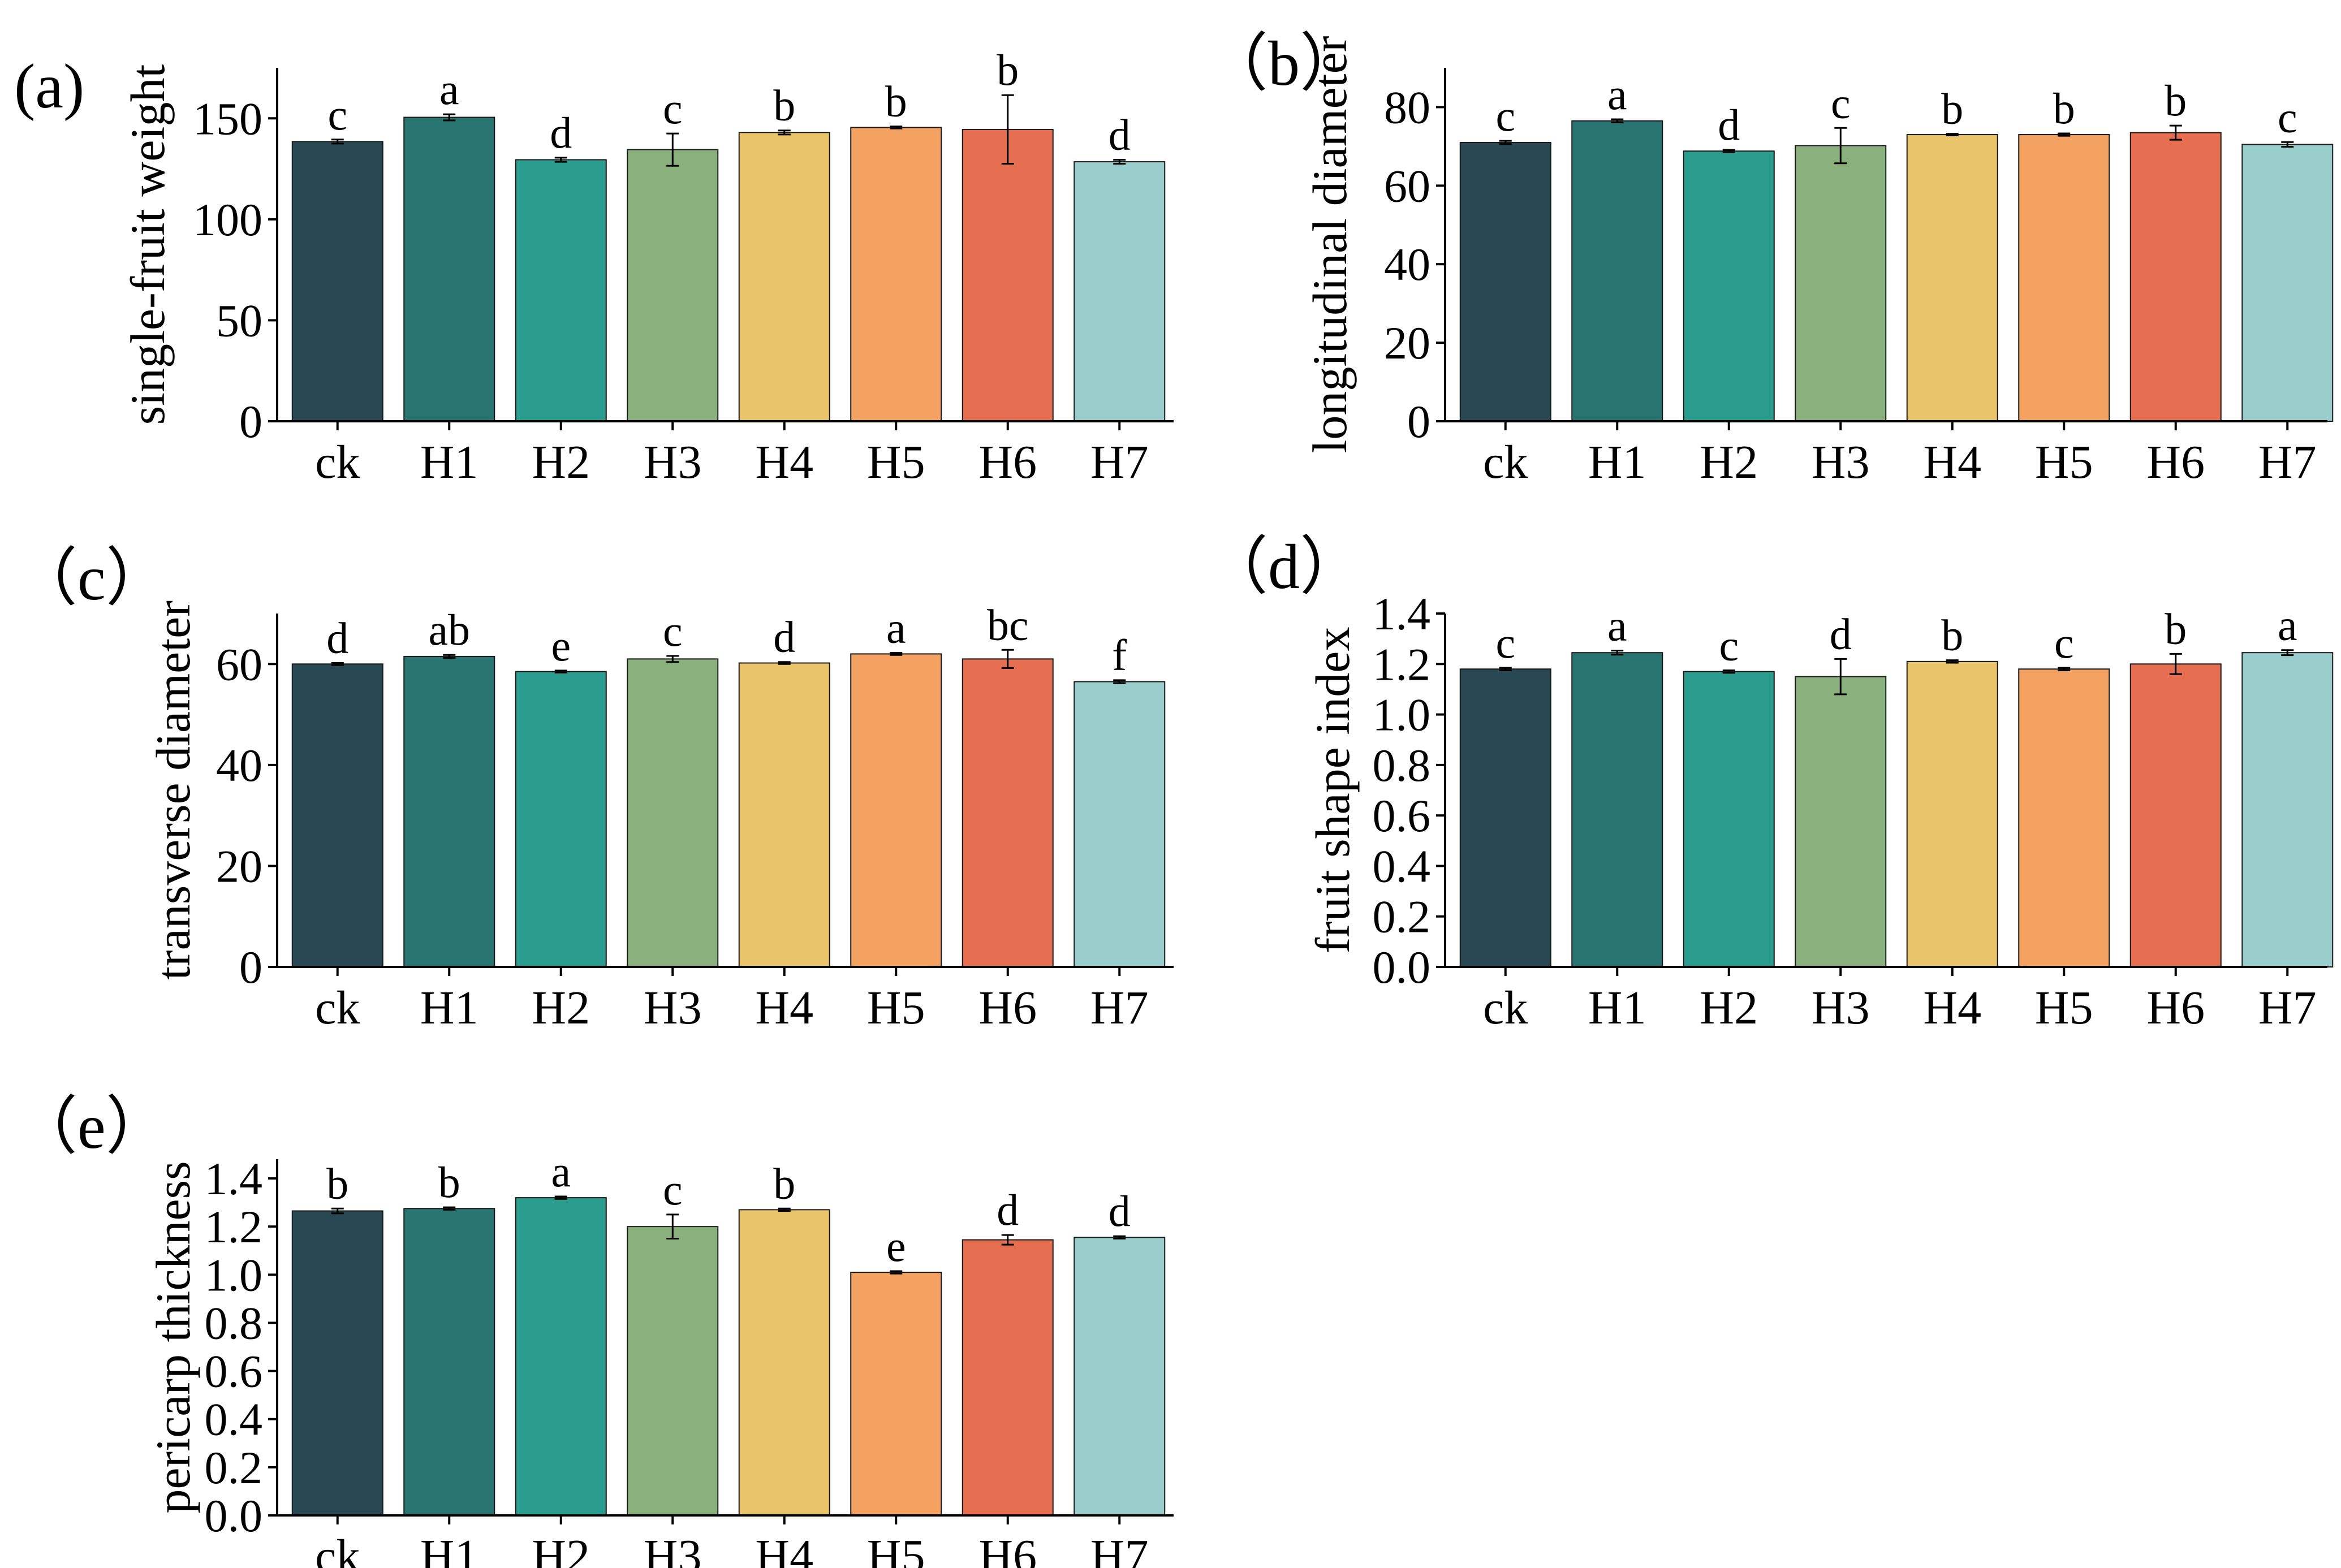 The image size is (2341, 1568). Describe the element at coordinates (1330, 244) in the screenshot. I see `y-axis-label: longitudinal diameter` at that location.